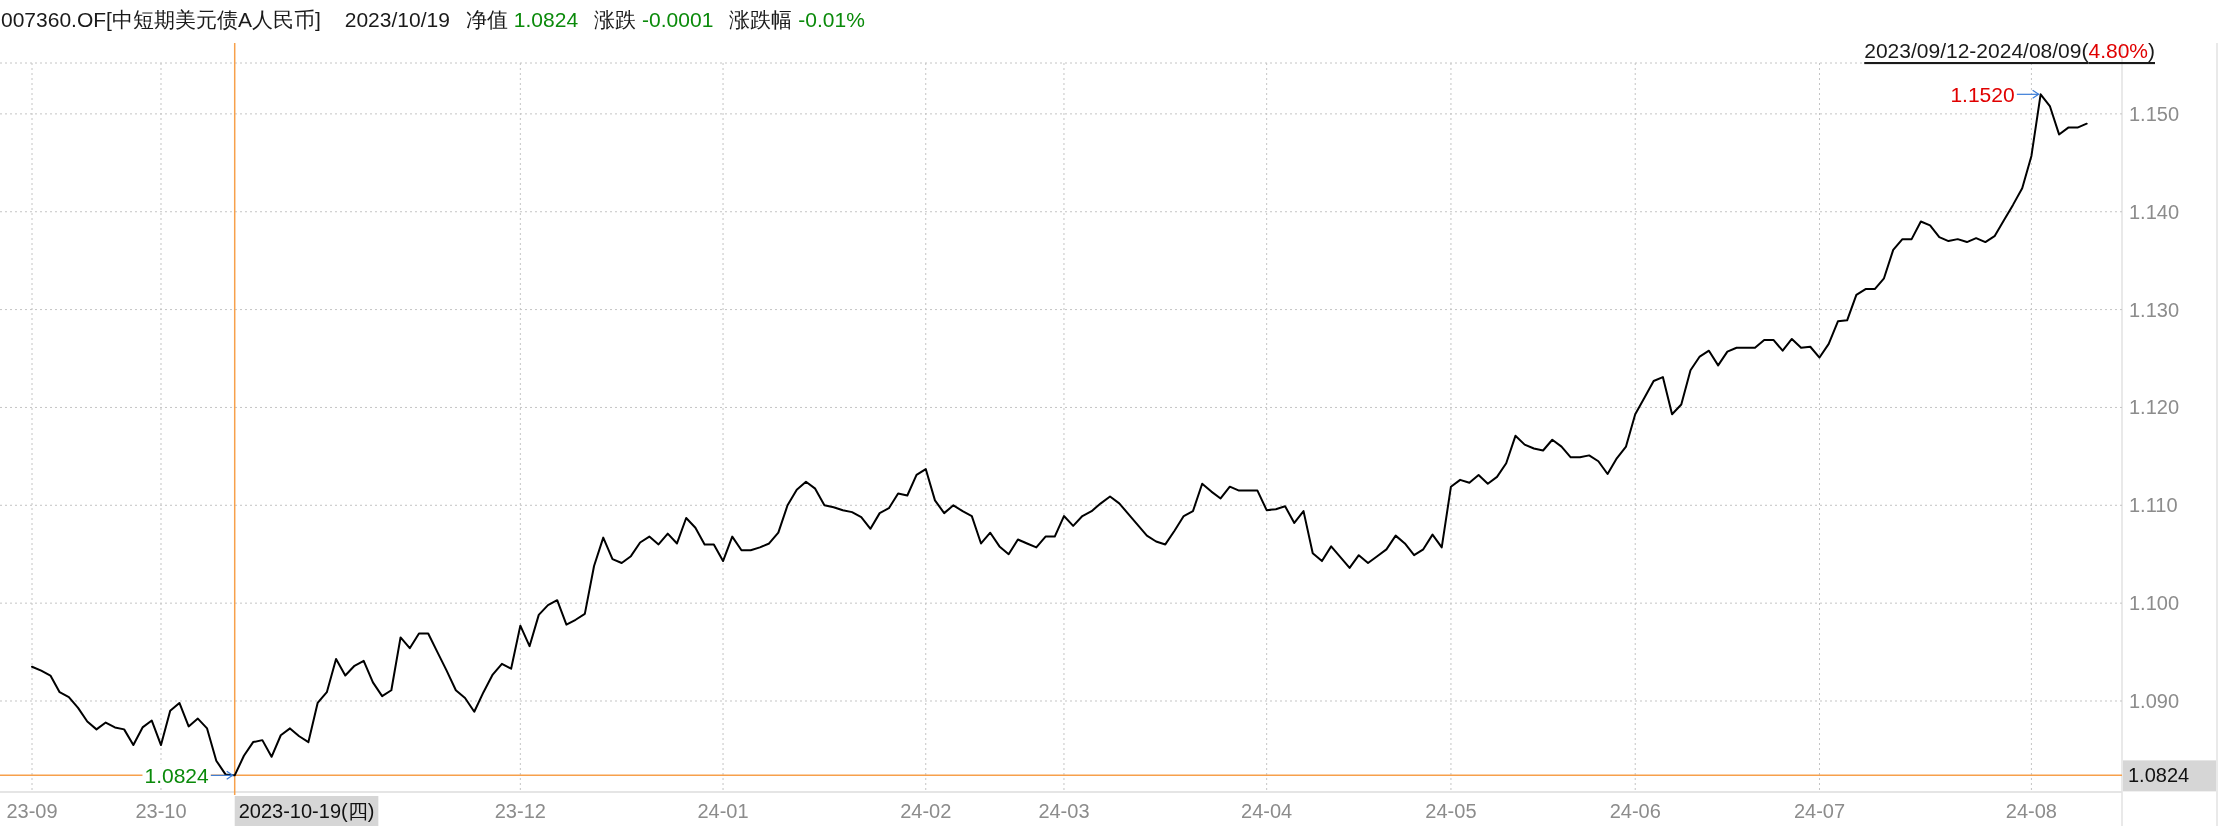  Describe the element at coordinates (1976, 50) in the screenshot. I see `text: 2023/09/12-2024/08/09(` at that location.